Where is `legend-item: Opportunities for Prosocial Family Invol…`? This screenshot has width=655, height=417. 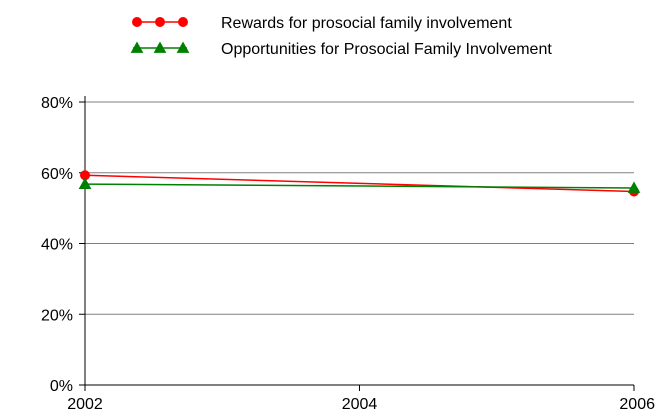 legend-item: Opportunities for Prosocial Family Invol… is located at coordinates (342, 49).